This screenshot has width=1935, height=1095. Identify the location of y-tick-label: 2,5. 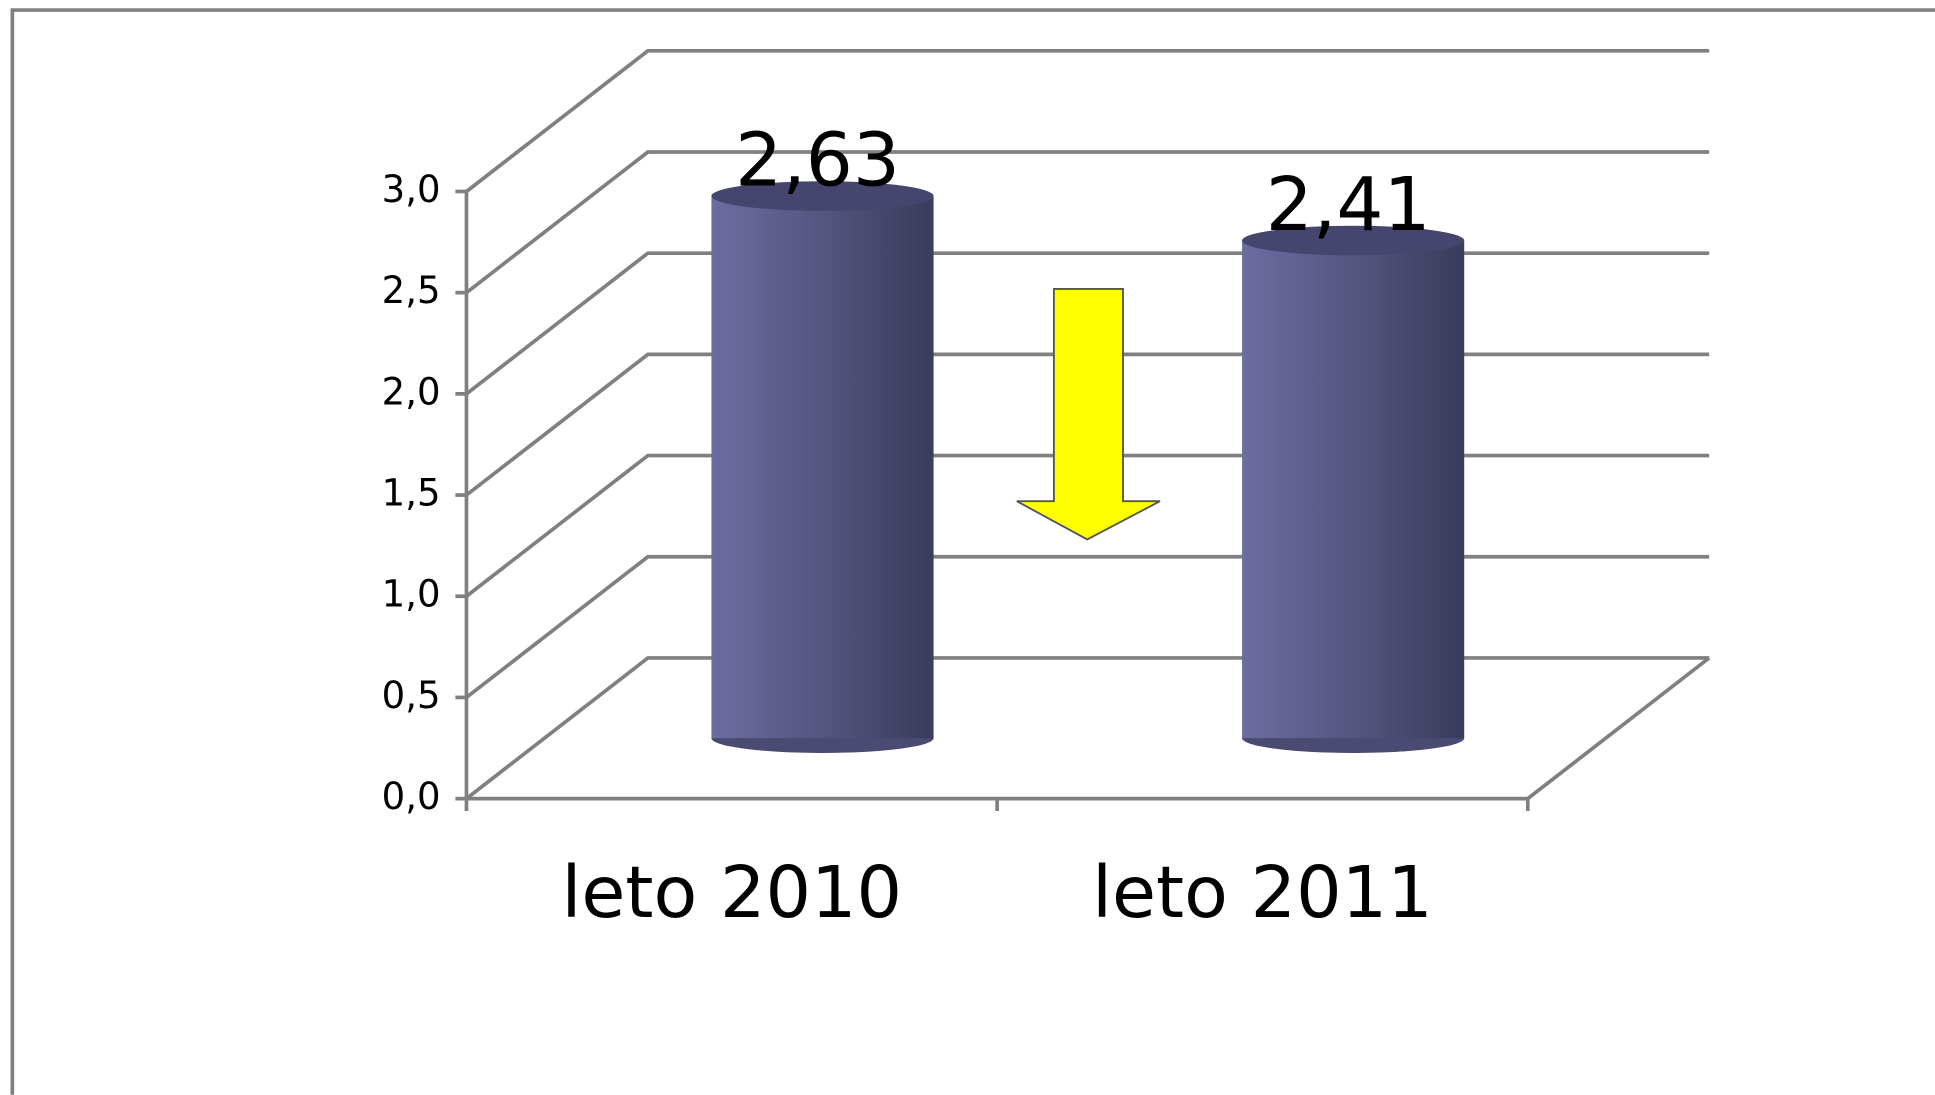
(411, 290).